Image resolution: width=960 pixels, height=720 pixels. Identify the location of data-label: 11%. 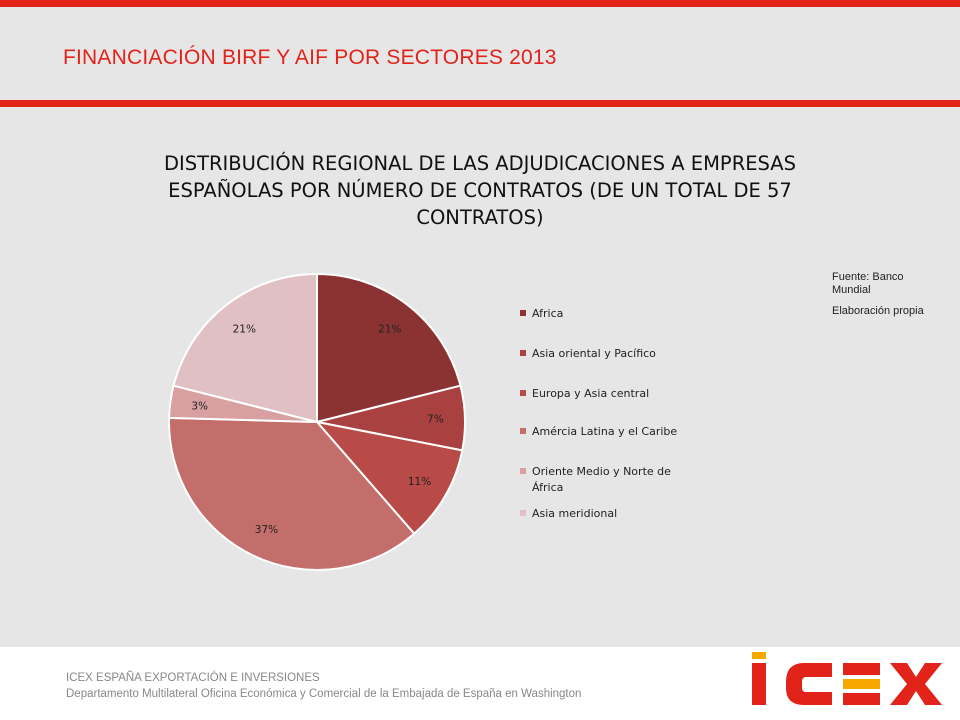
(419, 482).